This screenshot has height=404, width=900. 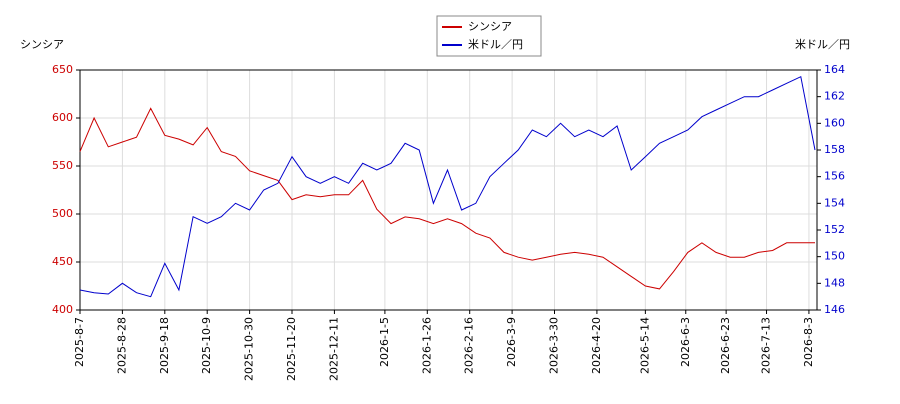 I want to click on y-tick-label: 550, so click(x=62, y=165).